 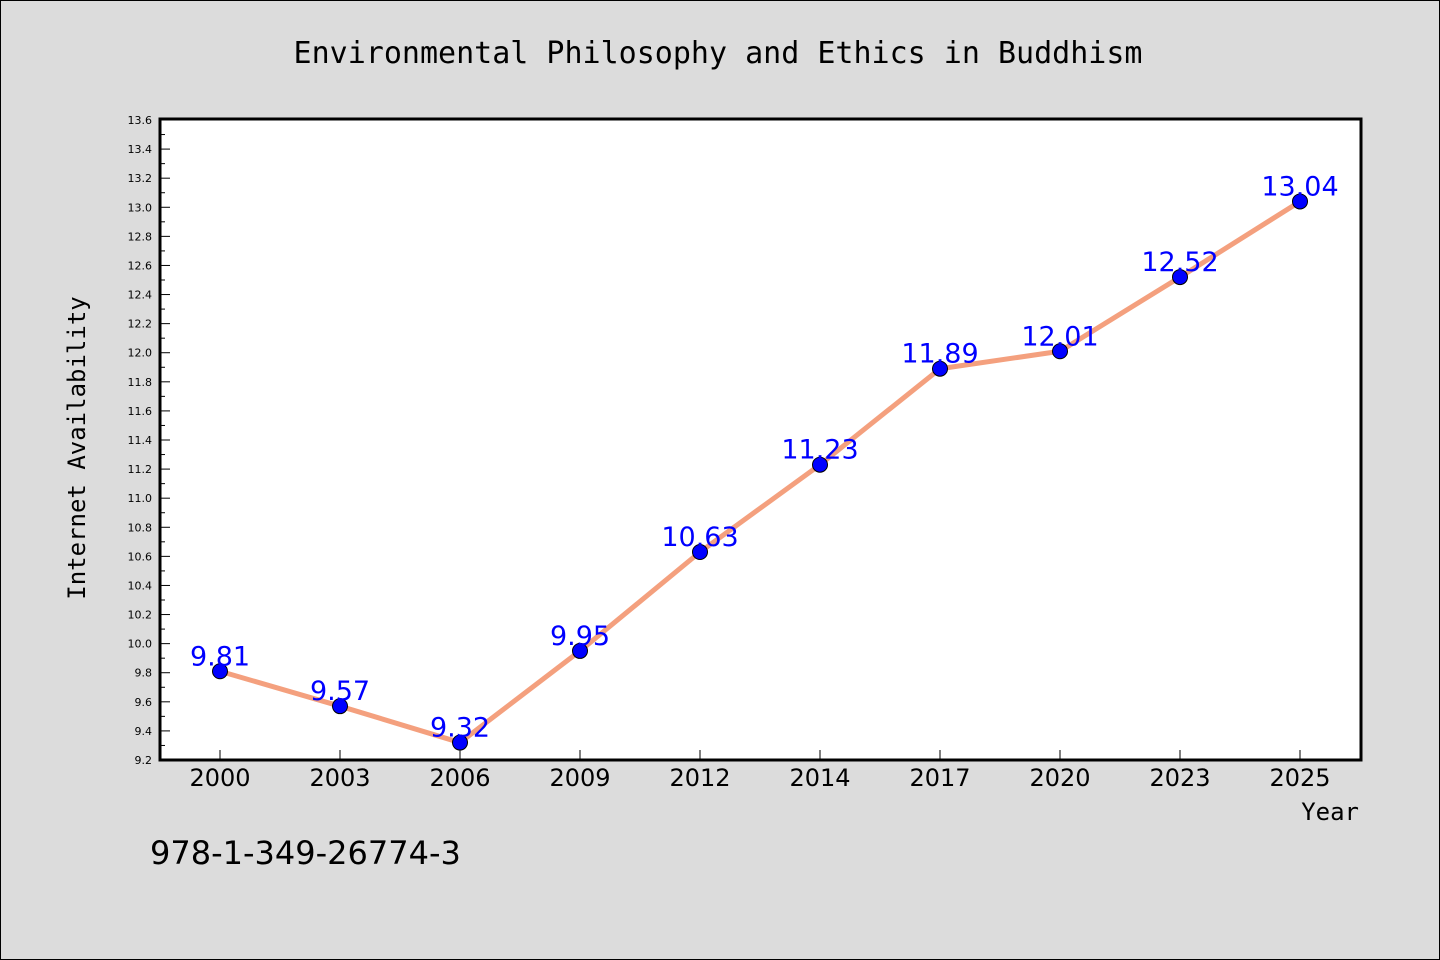 I want to click on y-tick-label: 9.4, so click(x=144, y=731).